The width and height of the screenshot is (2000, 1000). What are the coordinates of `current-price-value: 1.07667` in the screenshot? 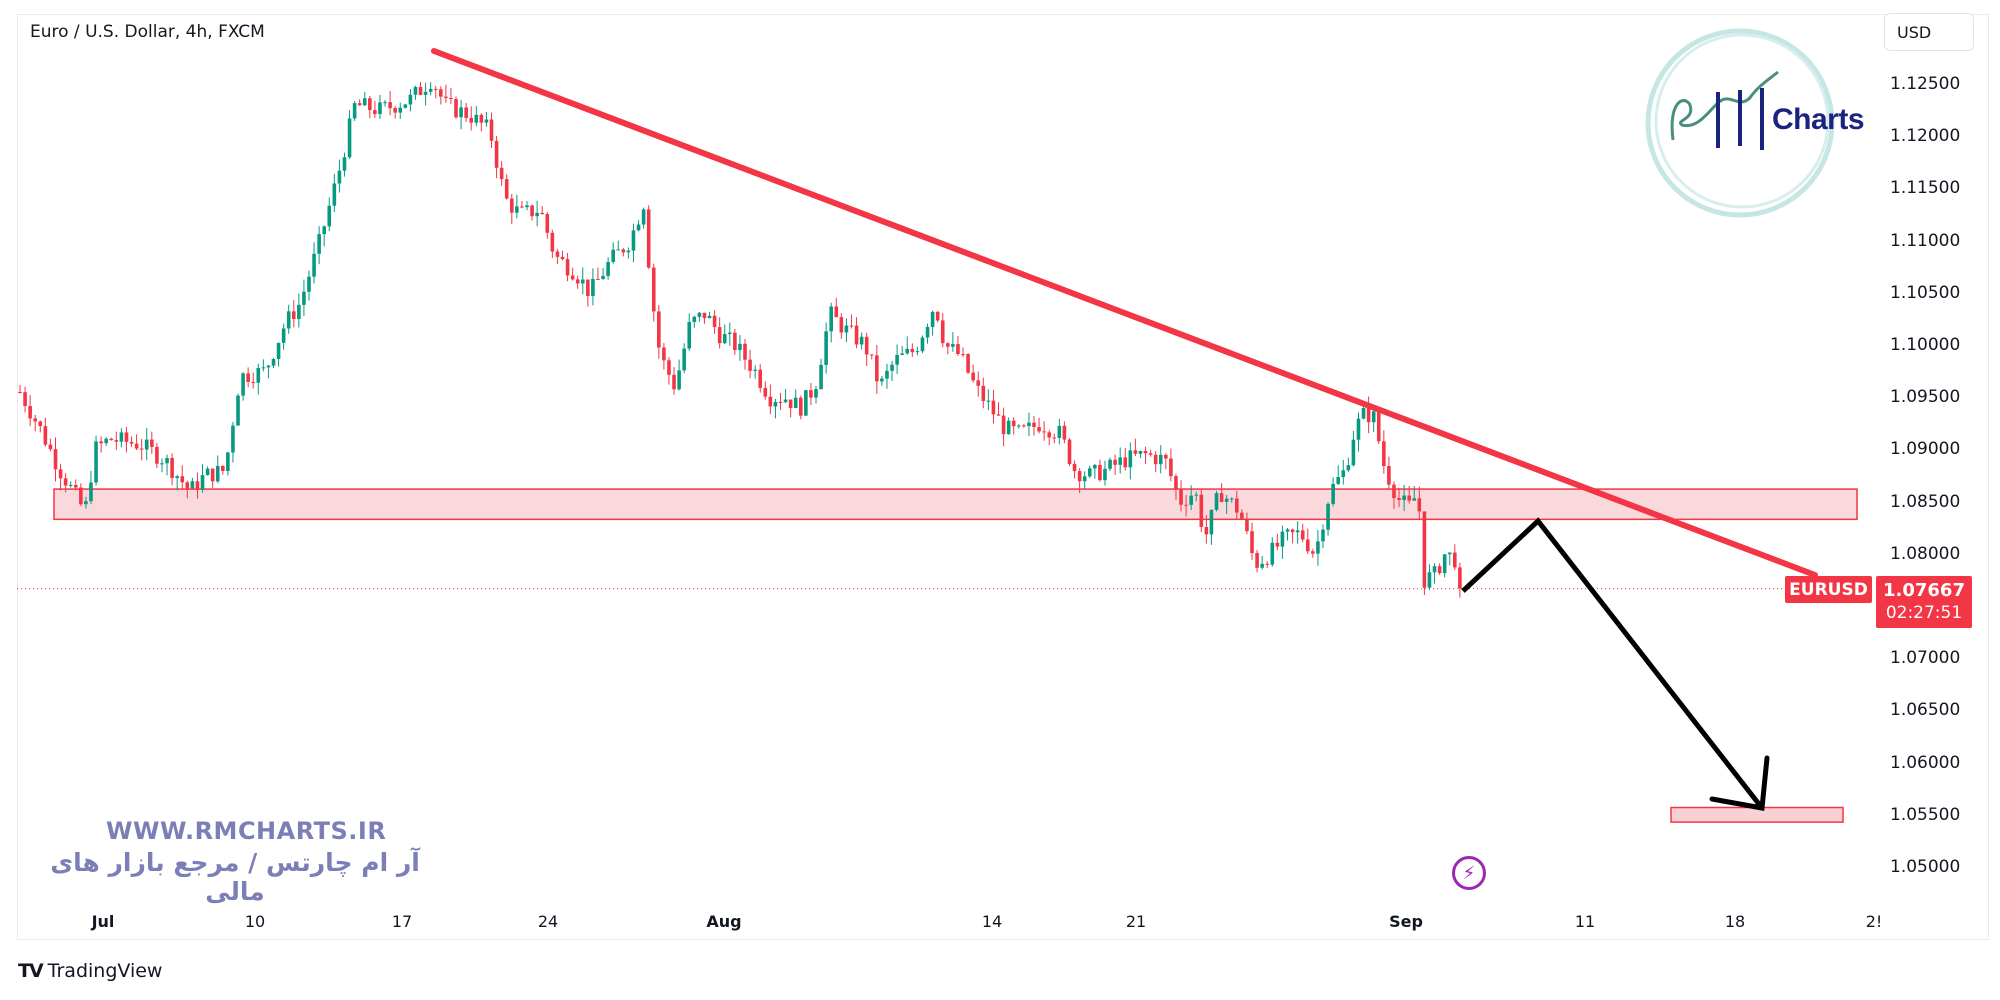 It's located at (1924, 590).